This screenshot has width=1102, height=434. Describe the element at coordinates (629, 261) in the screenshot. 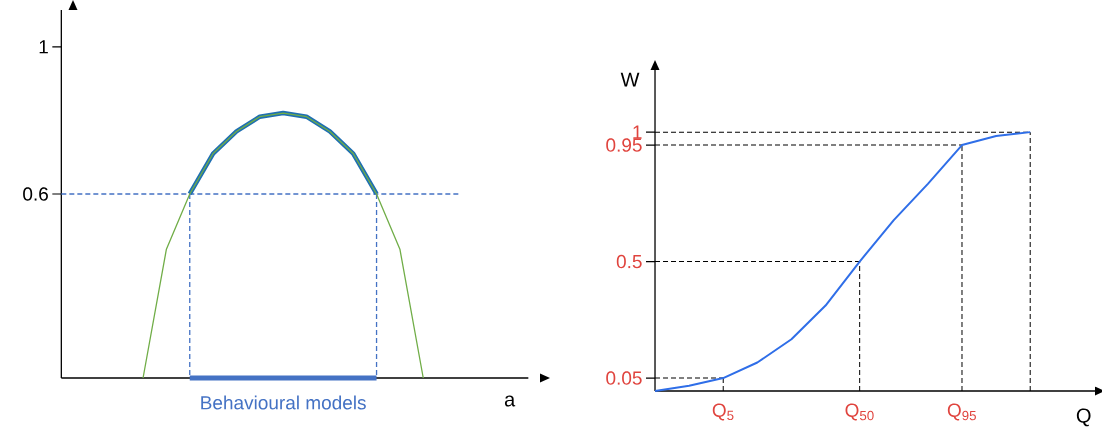

I see `y-tick-label: 0.5` at that location.